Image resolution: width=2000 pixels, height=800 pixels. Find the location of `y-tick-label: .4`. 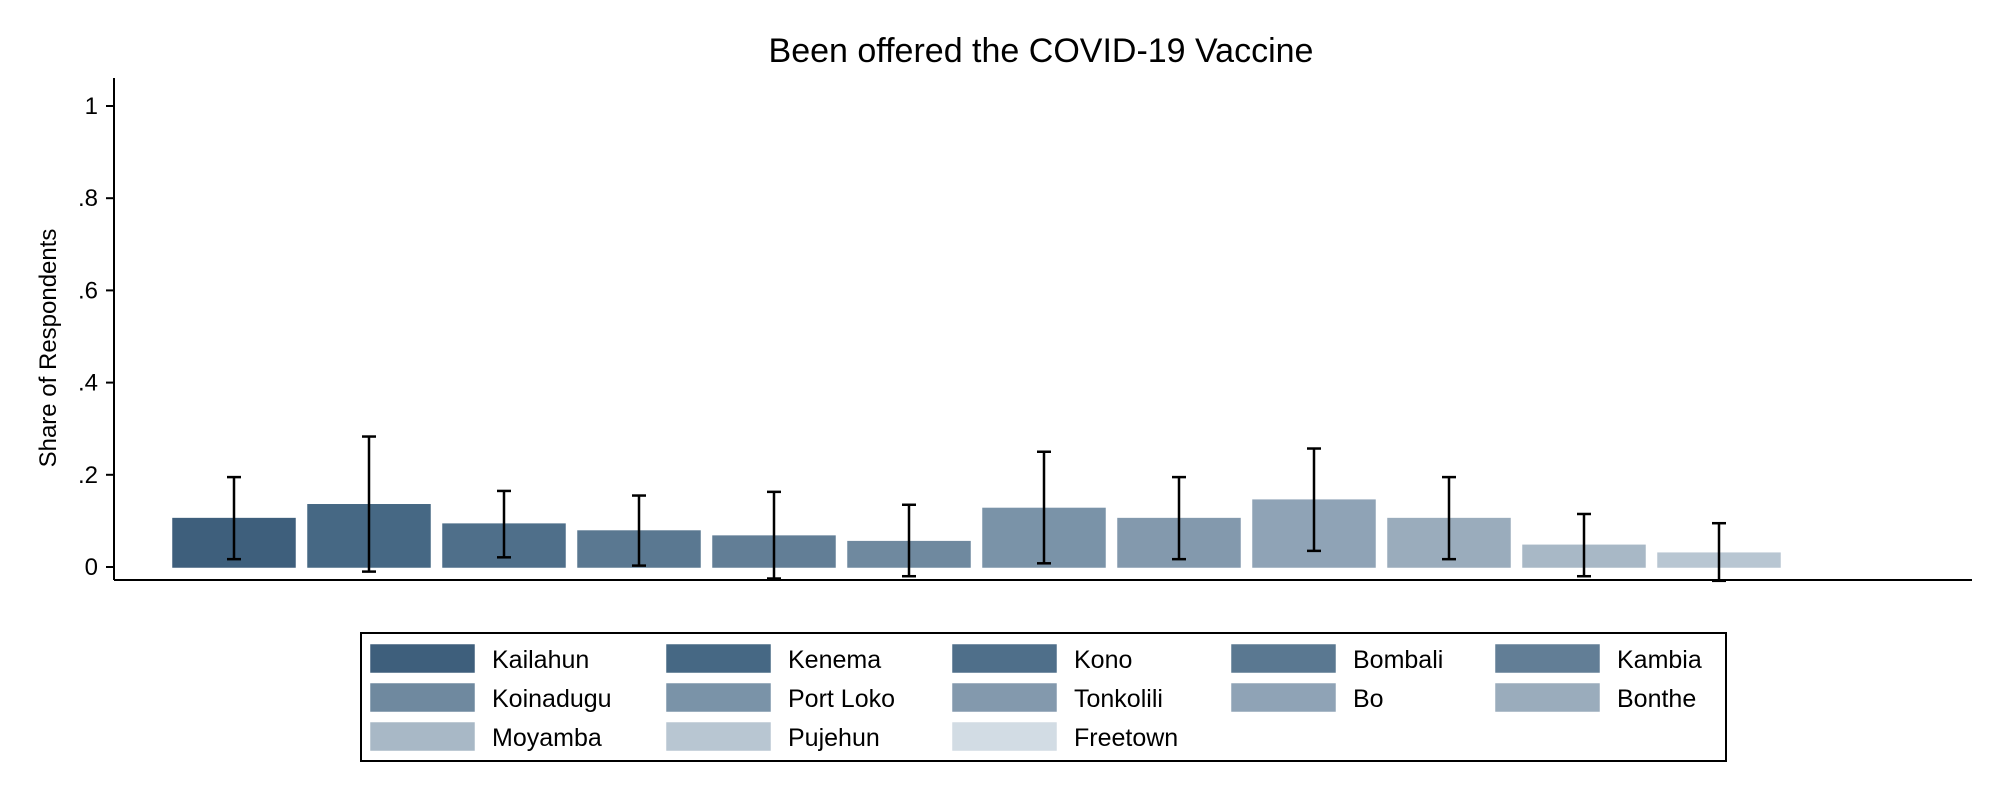

y-tick-label: .4 is located at coordinates (88, 383).